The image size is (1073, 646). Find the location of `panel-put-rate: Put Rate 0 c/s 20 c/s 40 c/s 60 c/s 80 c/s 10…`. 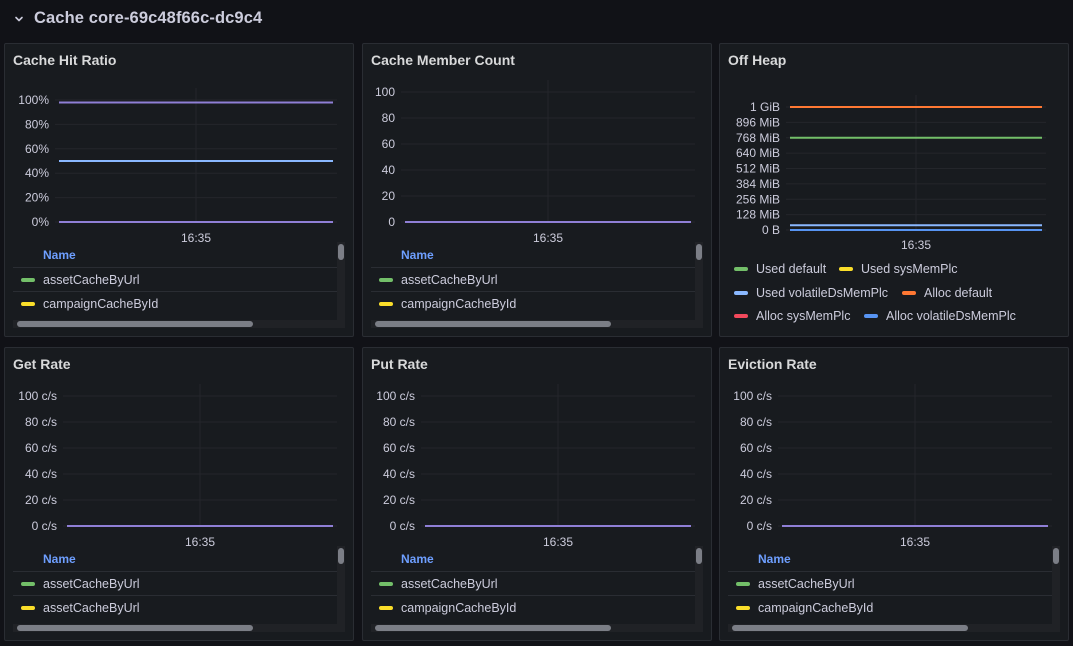

panel-put-rate: Put Rate 0 c/s 20 c/s 40 c/s 60 c/s 80 c/s 10… is located at coordinates (537, 494).